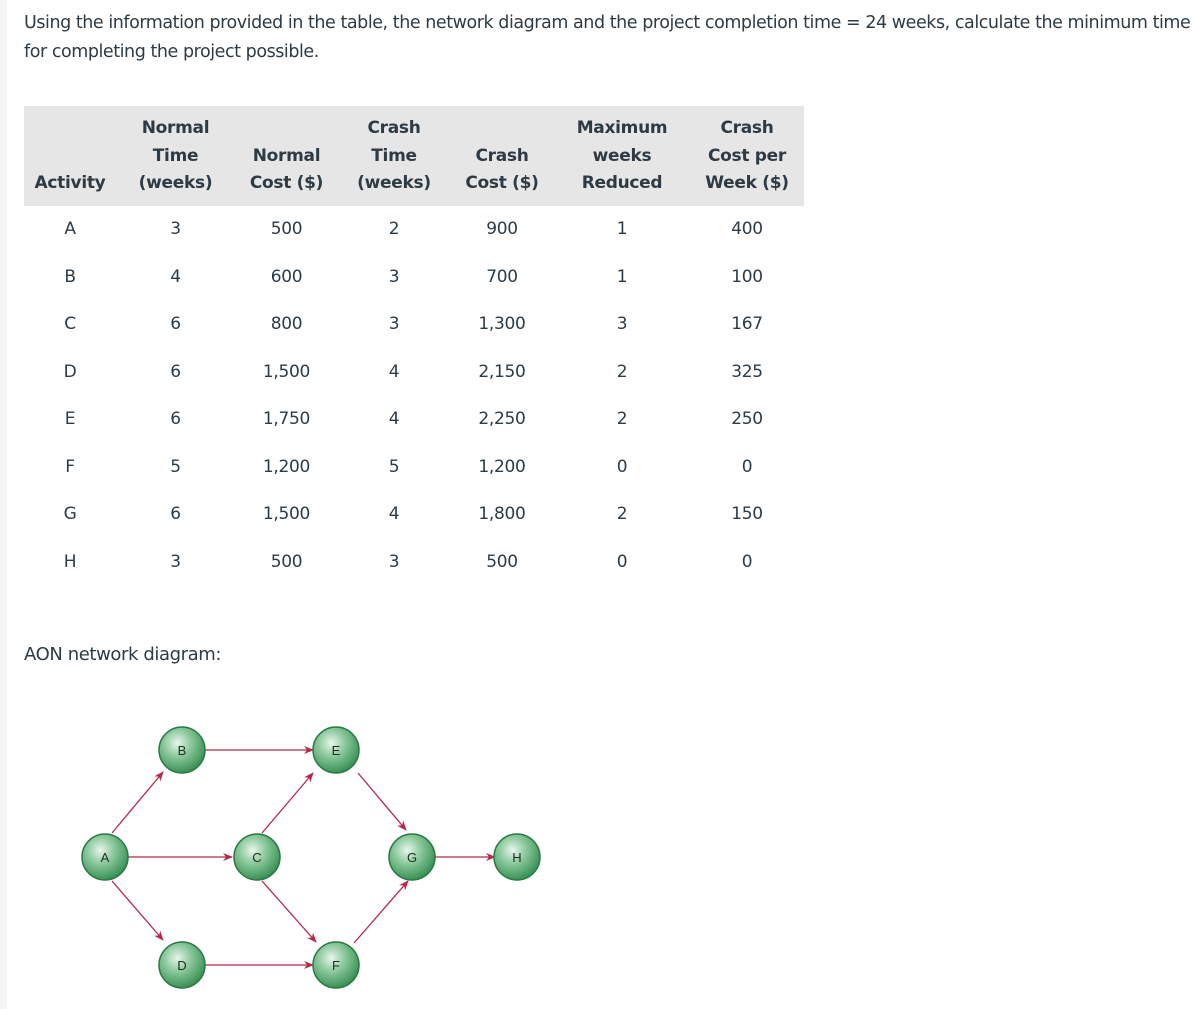  I want to click on svg-text: A, so click(105, 857).